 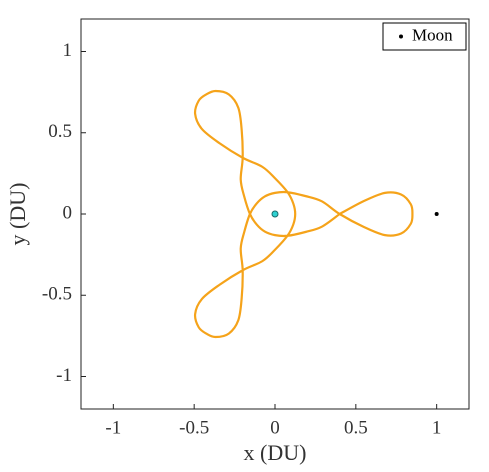 I want to click on y-tick-label: 0.5, so click(x=60, y=131).